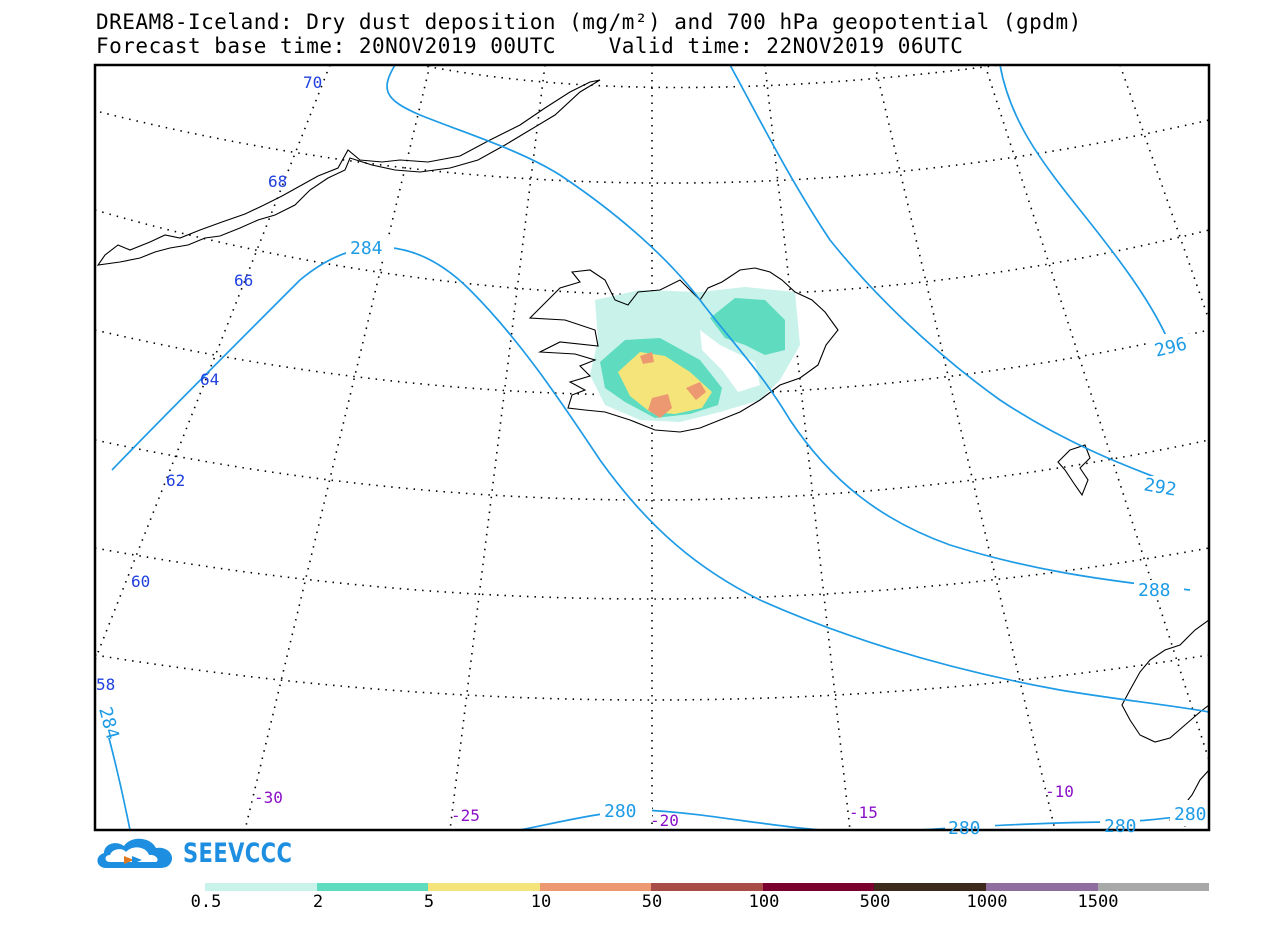 This screenshot has width=1271, height=925. Describe the element at coordinates (652, 902) in the screenshot. I see `legend-label-50: 50` at that location.